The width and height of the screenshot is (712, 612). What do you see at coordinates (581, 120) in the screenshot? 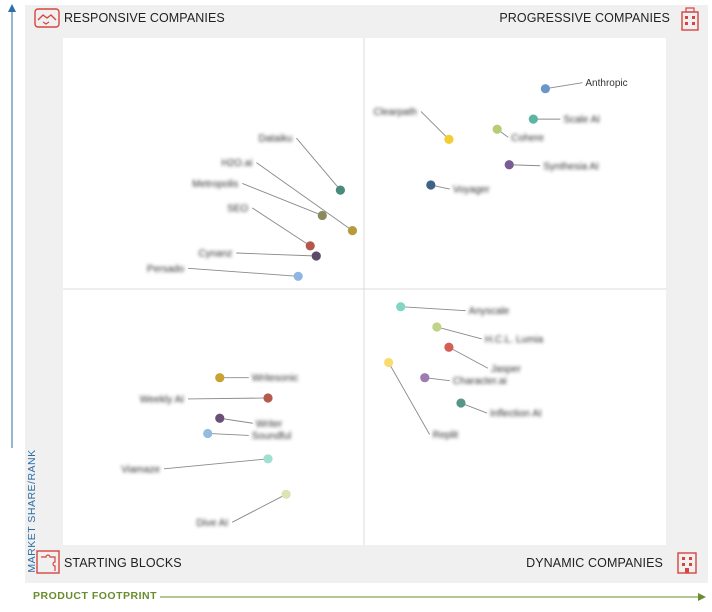
I see `point-label: Scale AI` at bounding box center [581, 120].